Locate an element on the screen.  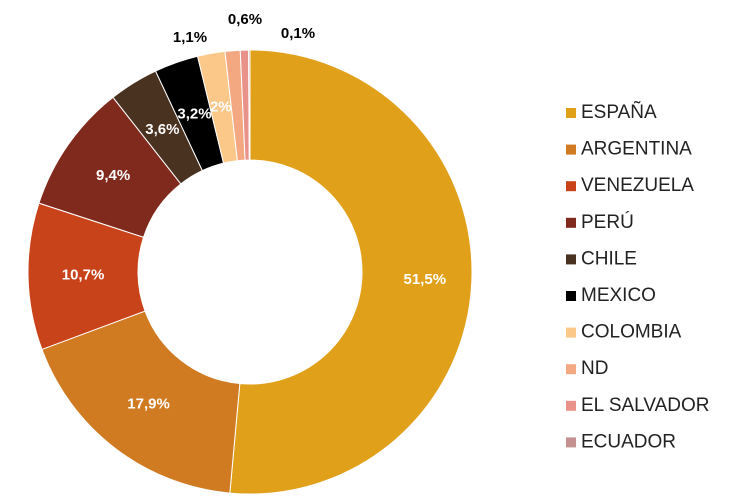
legend-label: CHILE is located at coordinates (609, 258).